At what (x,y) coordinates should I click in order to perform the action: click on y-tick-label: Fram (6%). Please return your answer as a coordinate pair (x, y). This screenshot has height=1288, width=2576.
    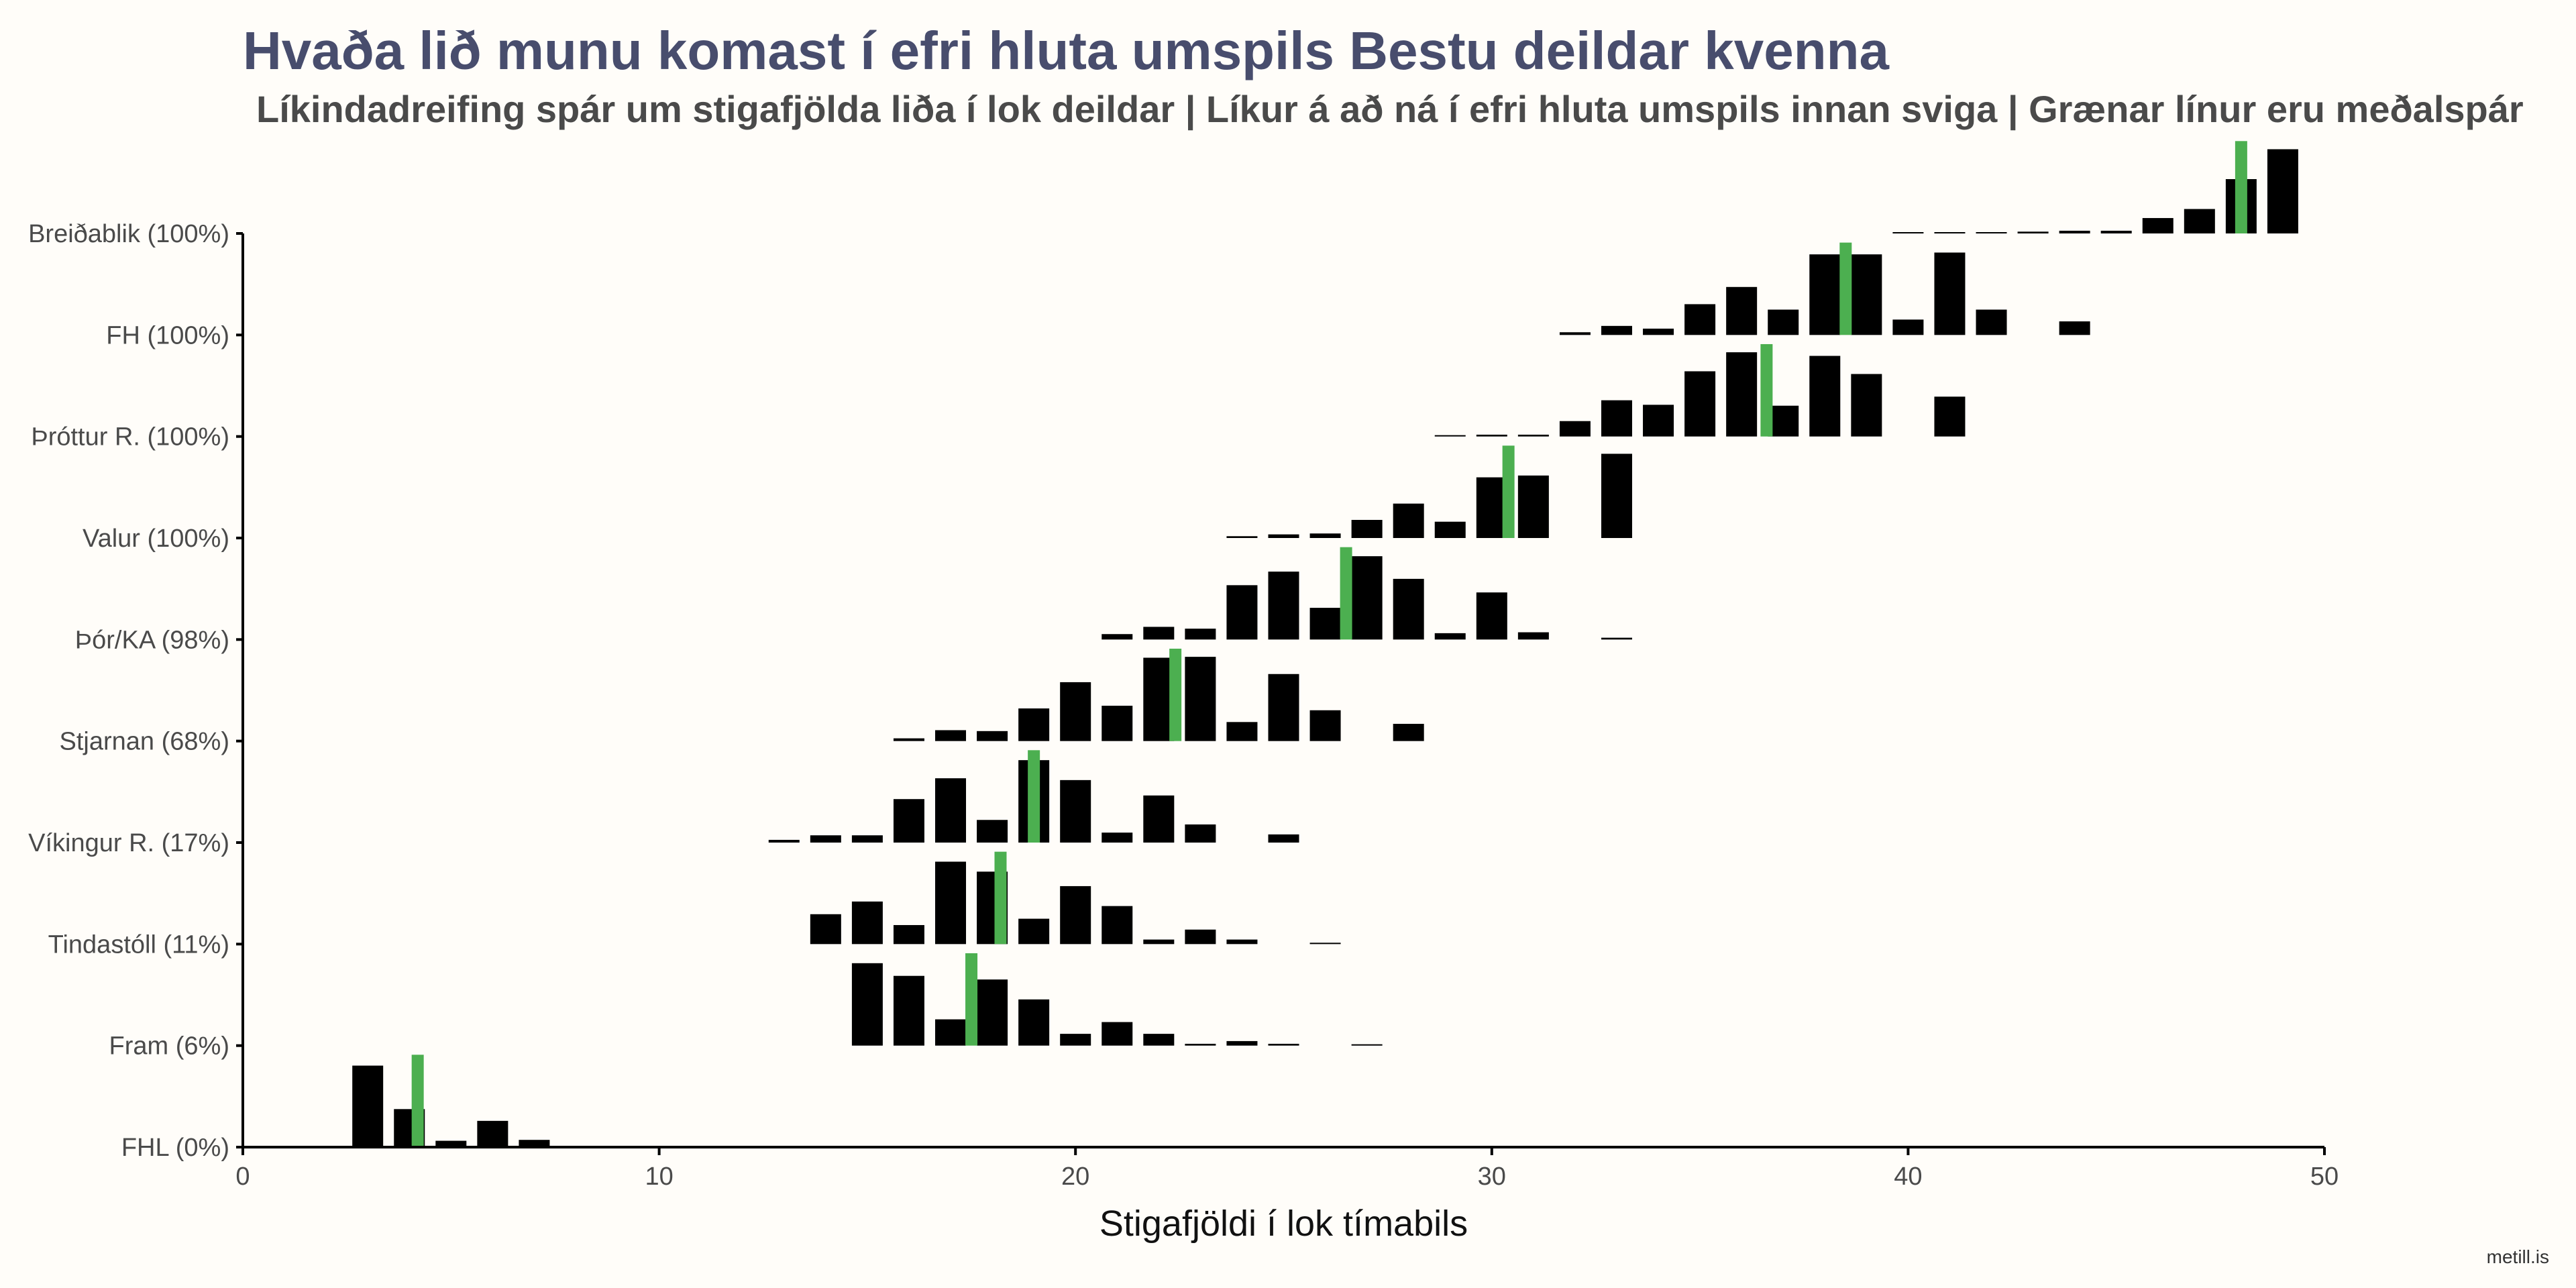
    Looking at the image, I should click on (169, 1046).